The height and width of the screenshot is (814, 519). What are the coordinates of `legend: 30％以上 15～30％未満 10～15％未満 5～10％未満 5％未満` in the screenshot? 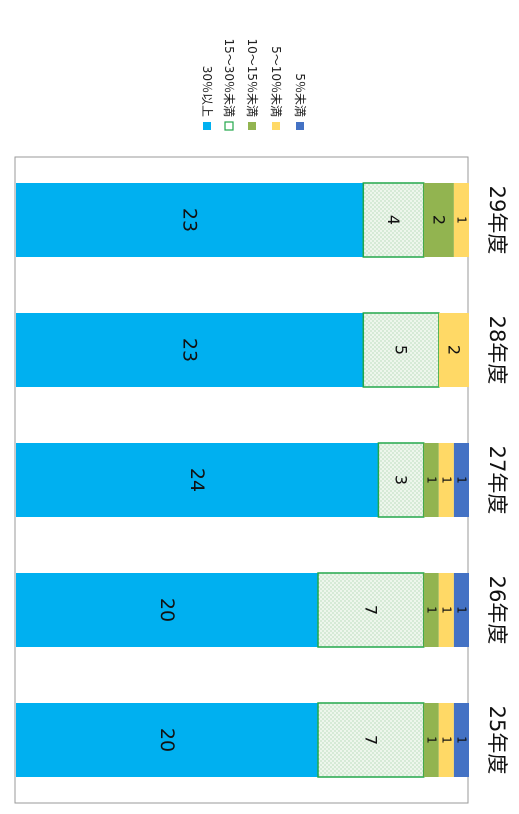 It's located at (253, 84).